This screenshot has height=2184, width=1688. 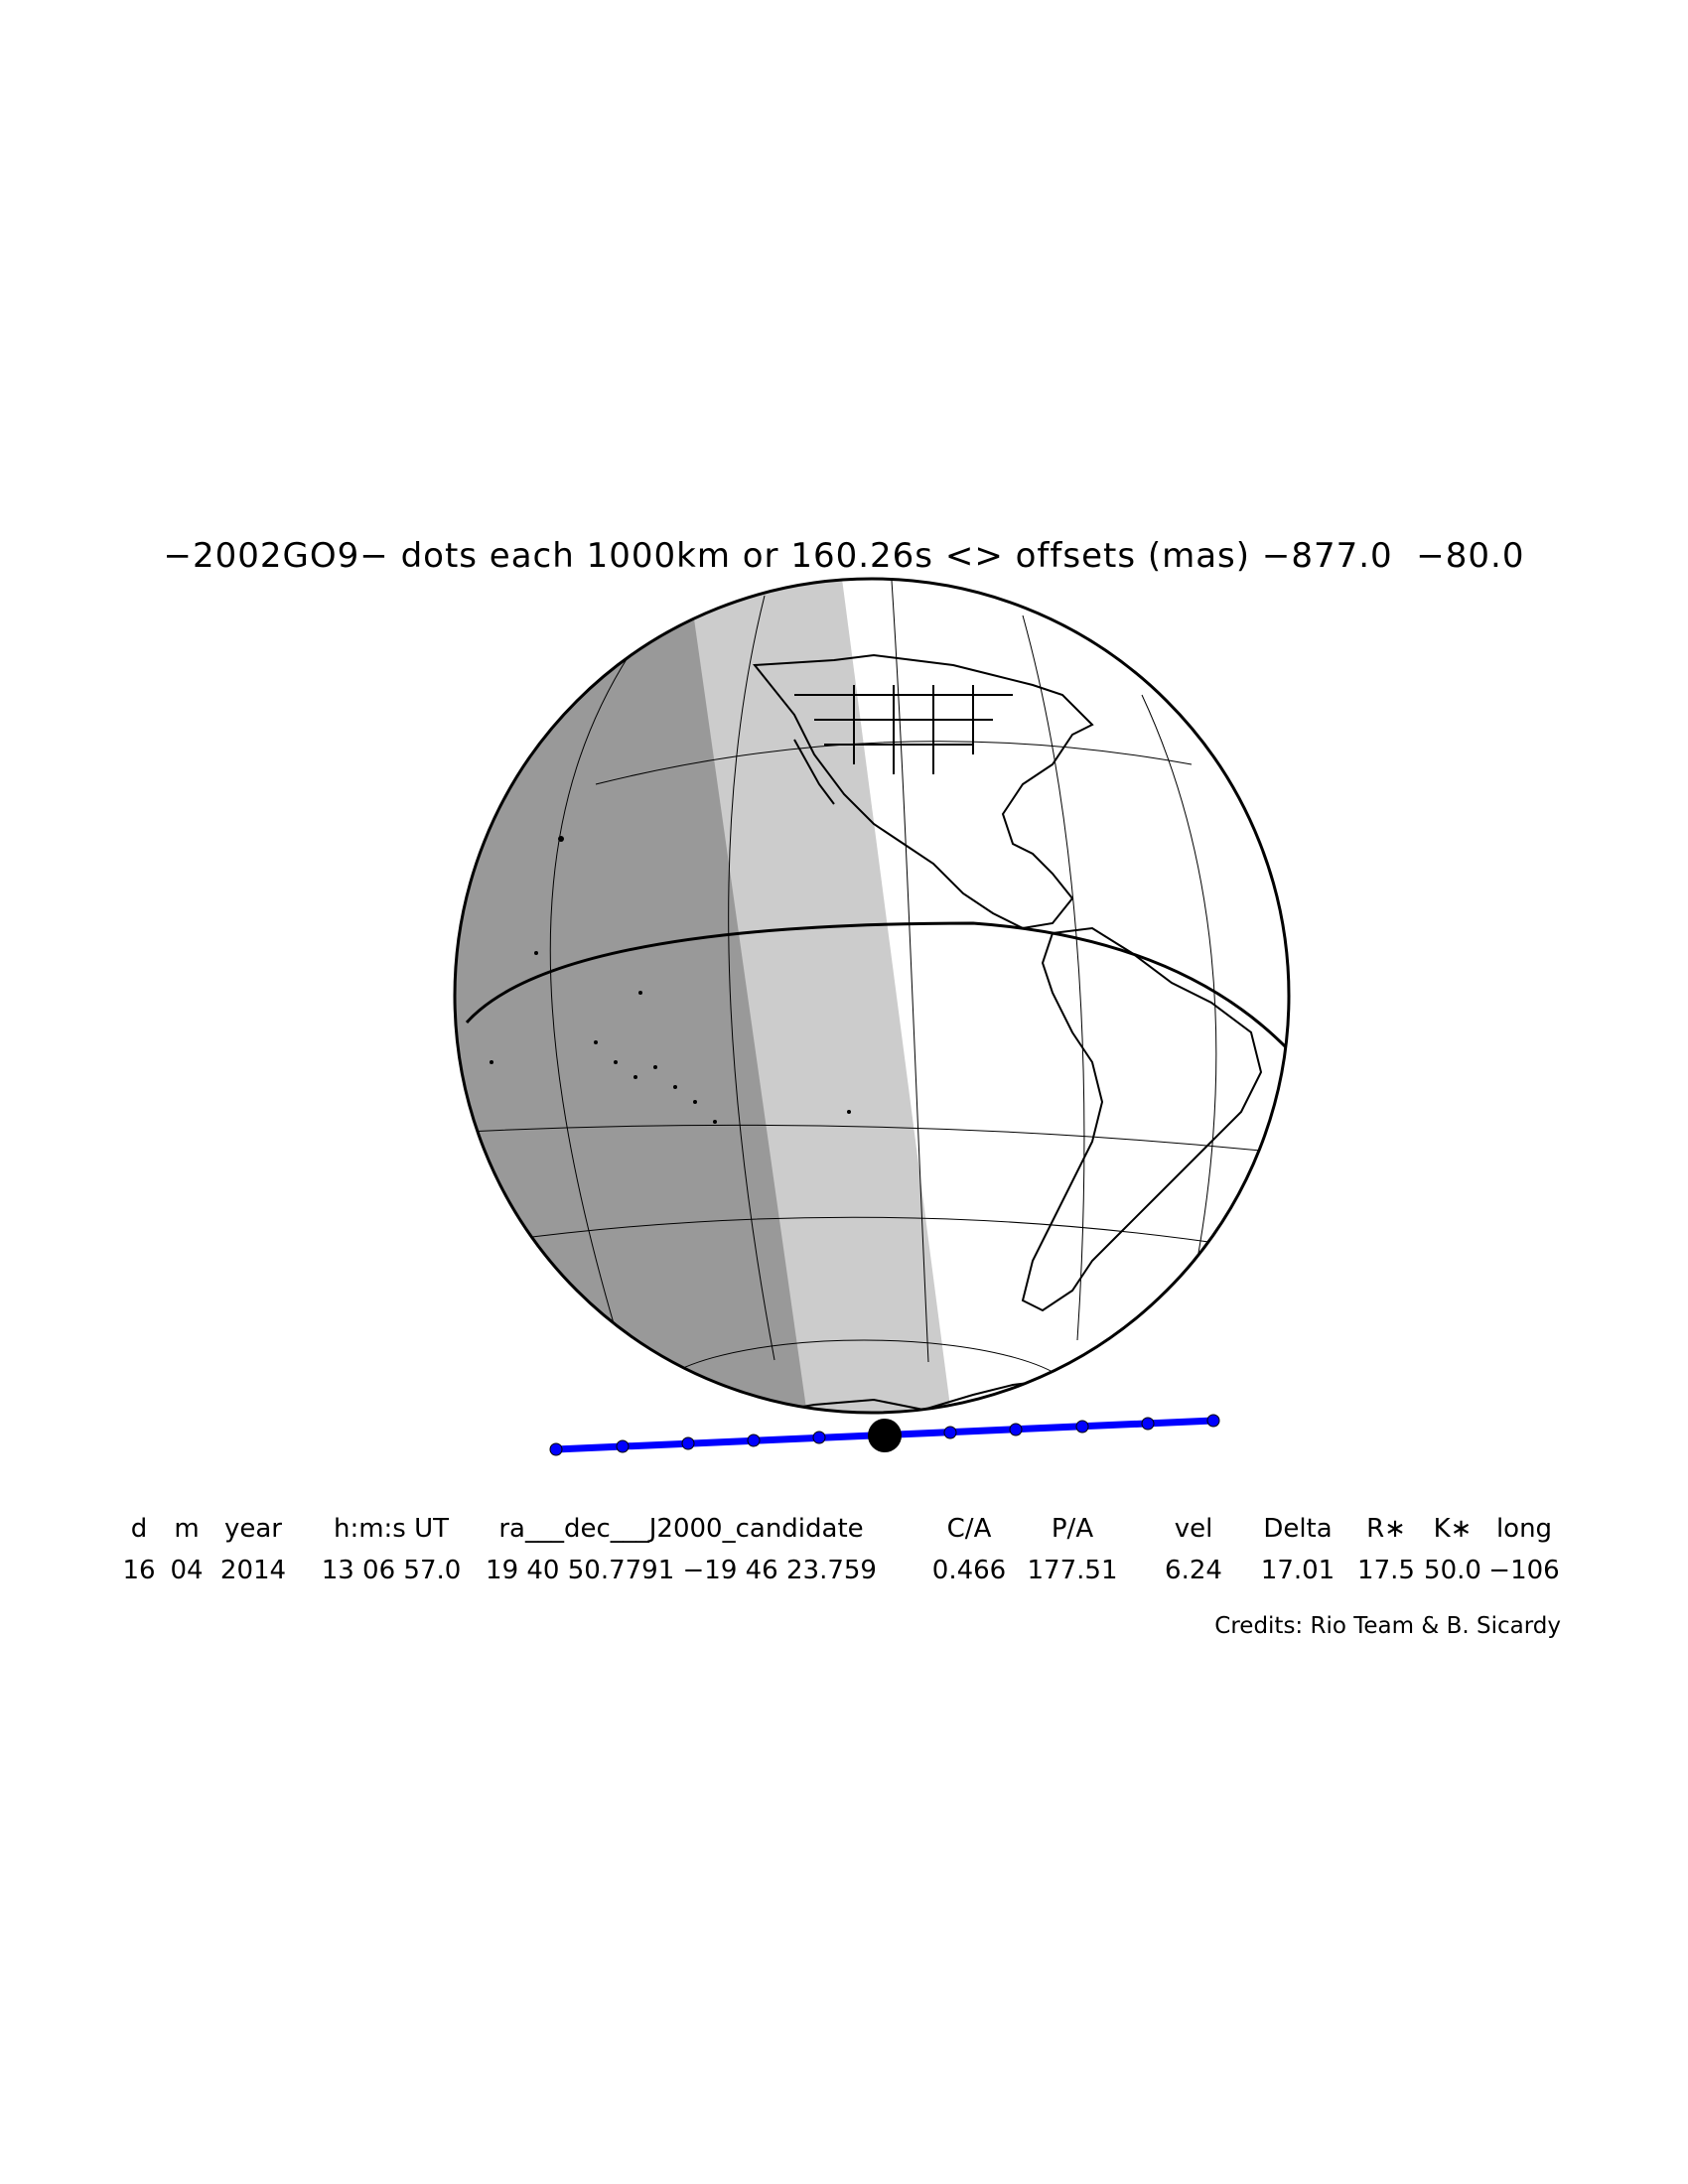 What do you see at coordinates (681, 1529) in the screenshot?
I see `column-header-coordinates: ra___dec___J2000_candidate` at bounding box center [681, 1529].